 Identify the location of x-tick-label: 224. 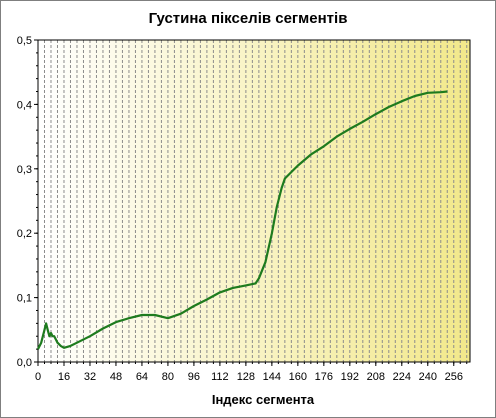
(402, 377).